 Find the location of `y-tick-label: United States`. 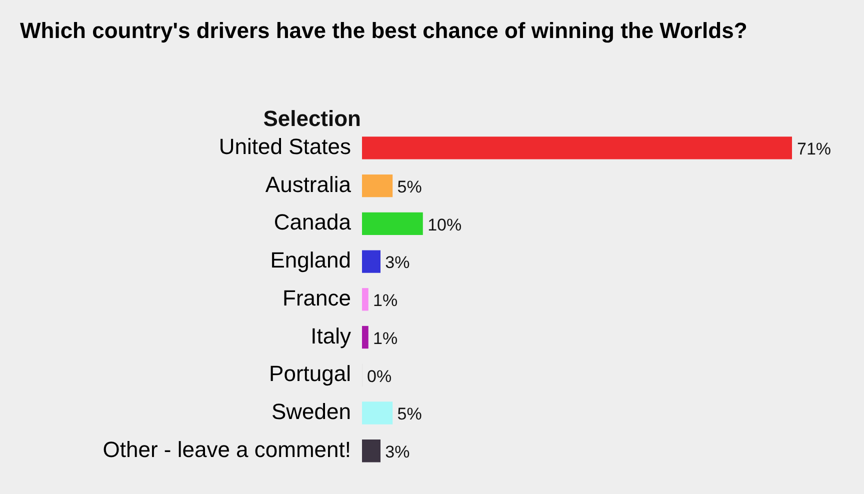

y-tick-label: United States is located at coordinates (284, 146).